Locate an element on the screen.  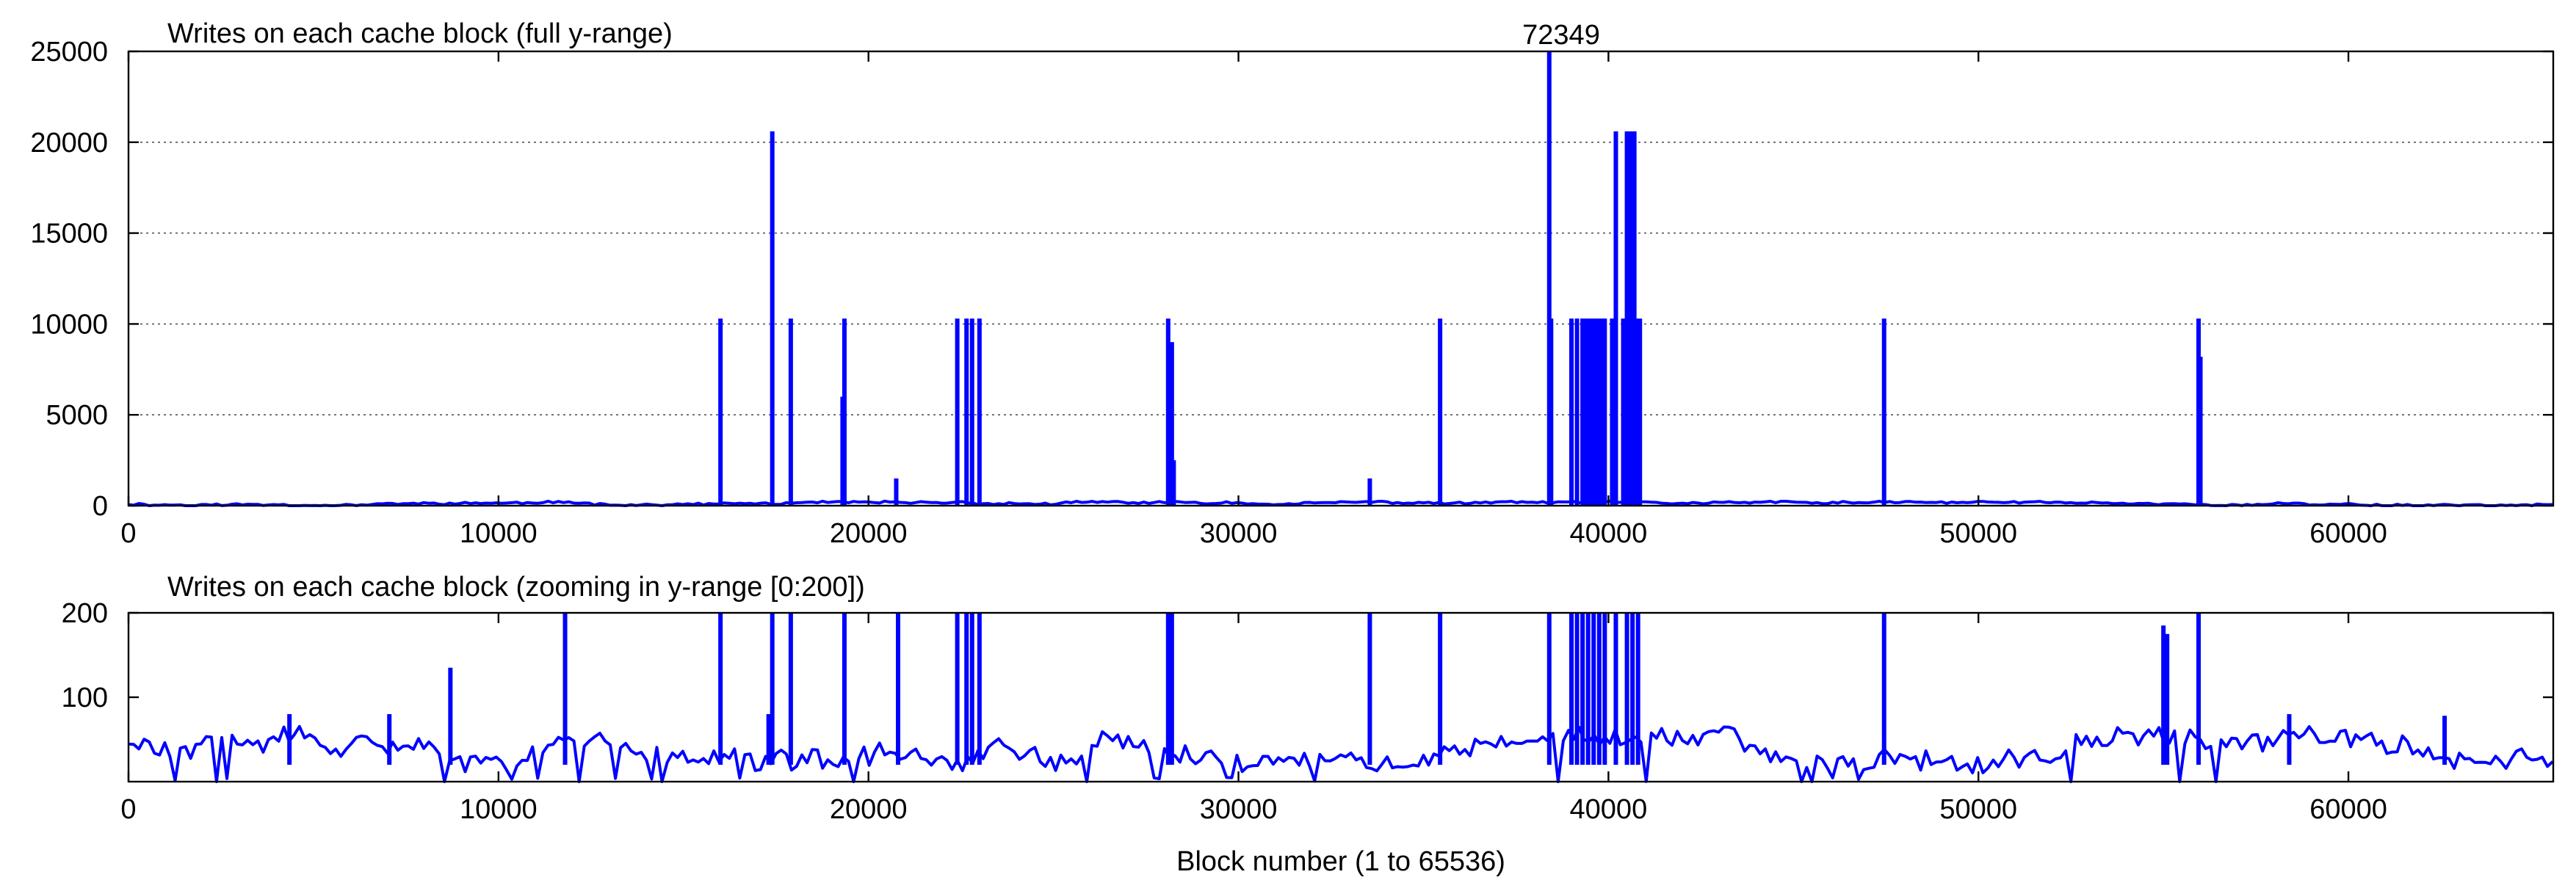
y-tick-label: 5000 is located at coordinates (77, 415).